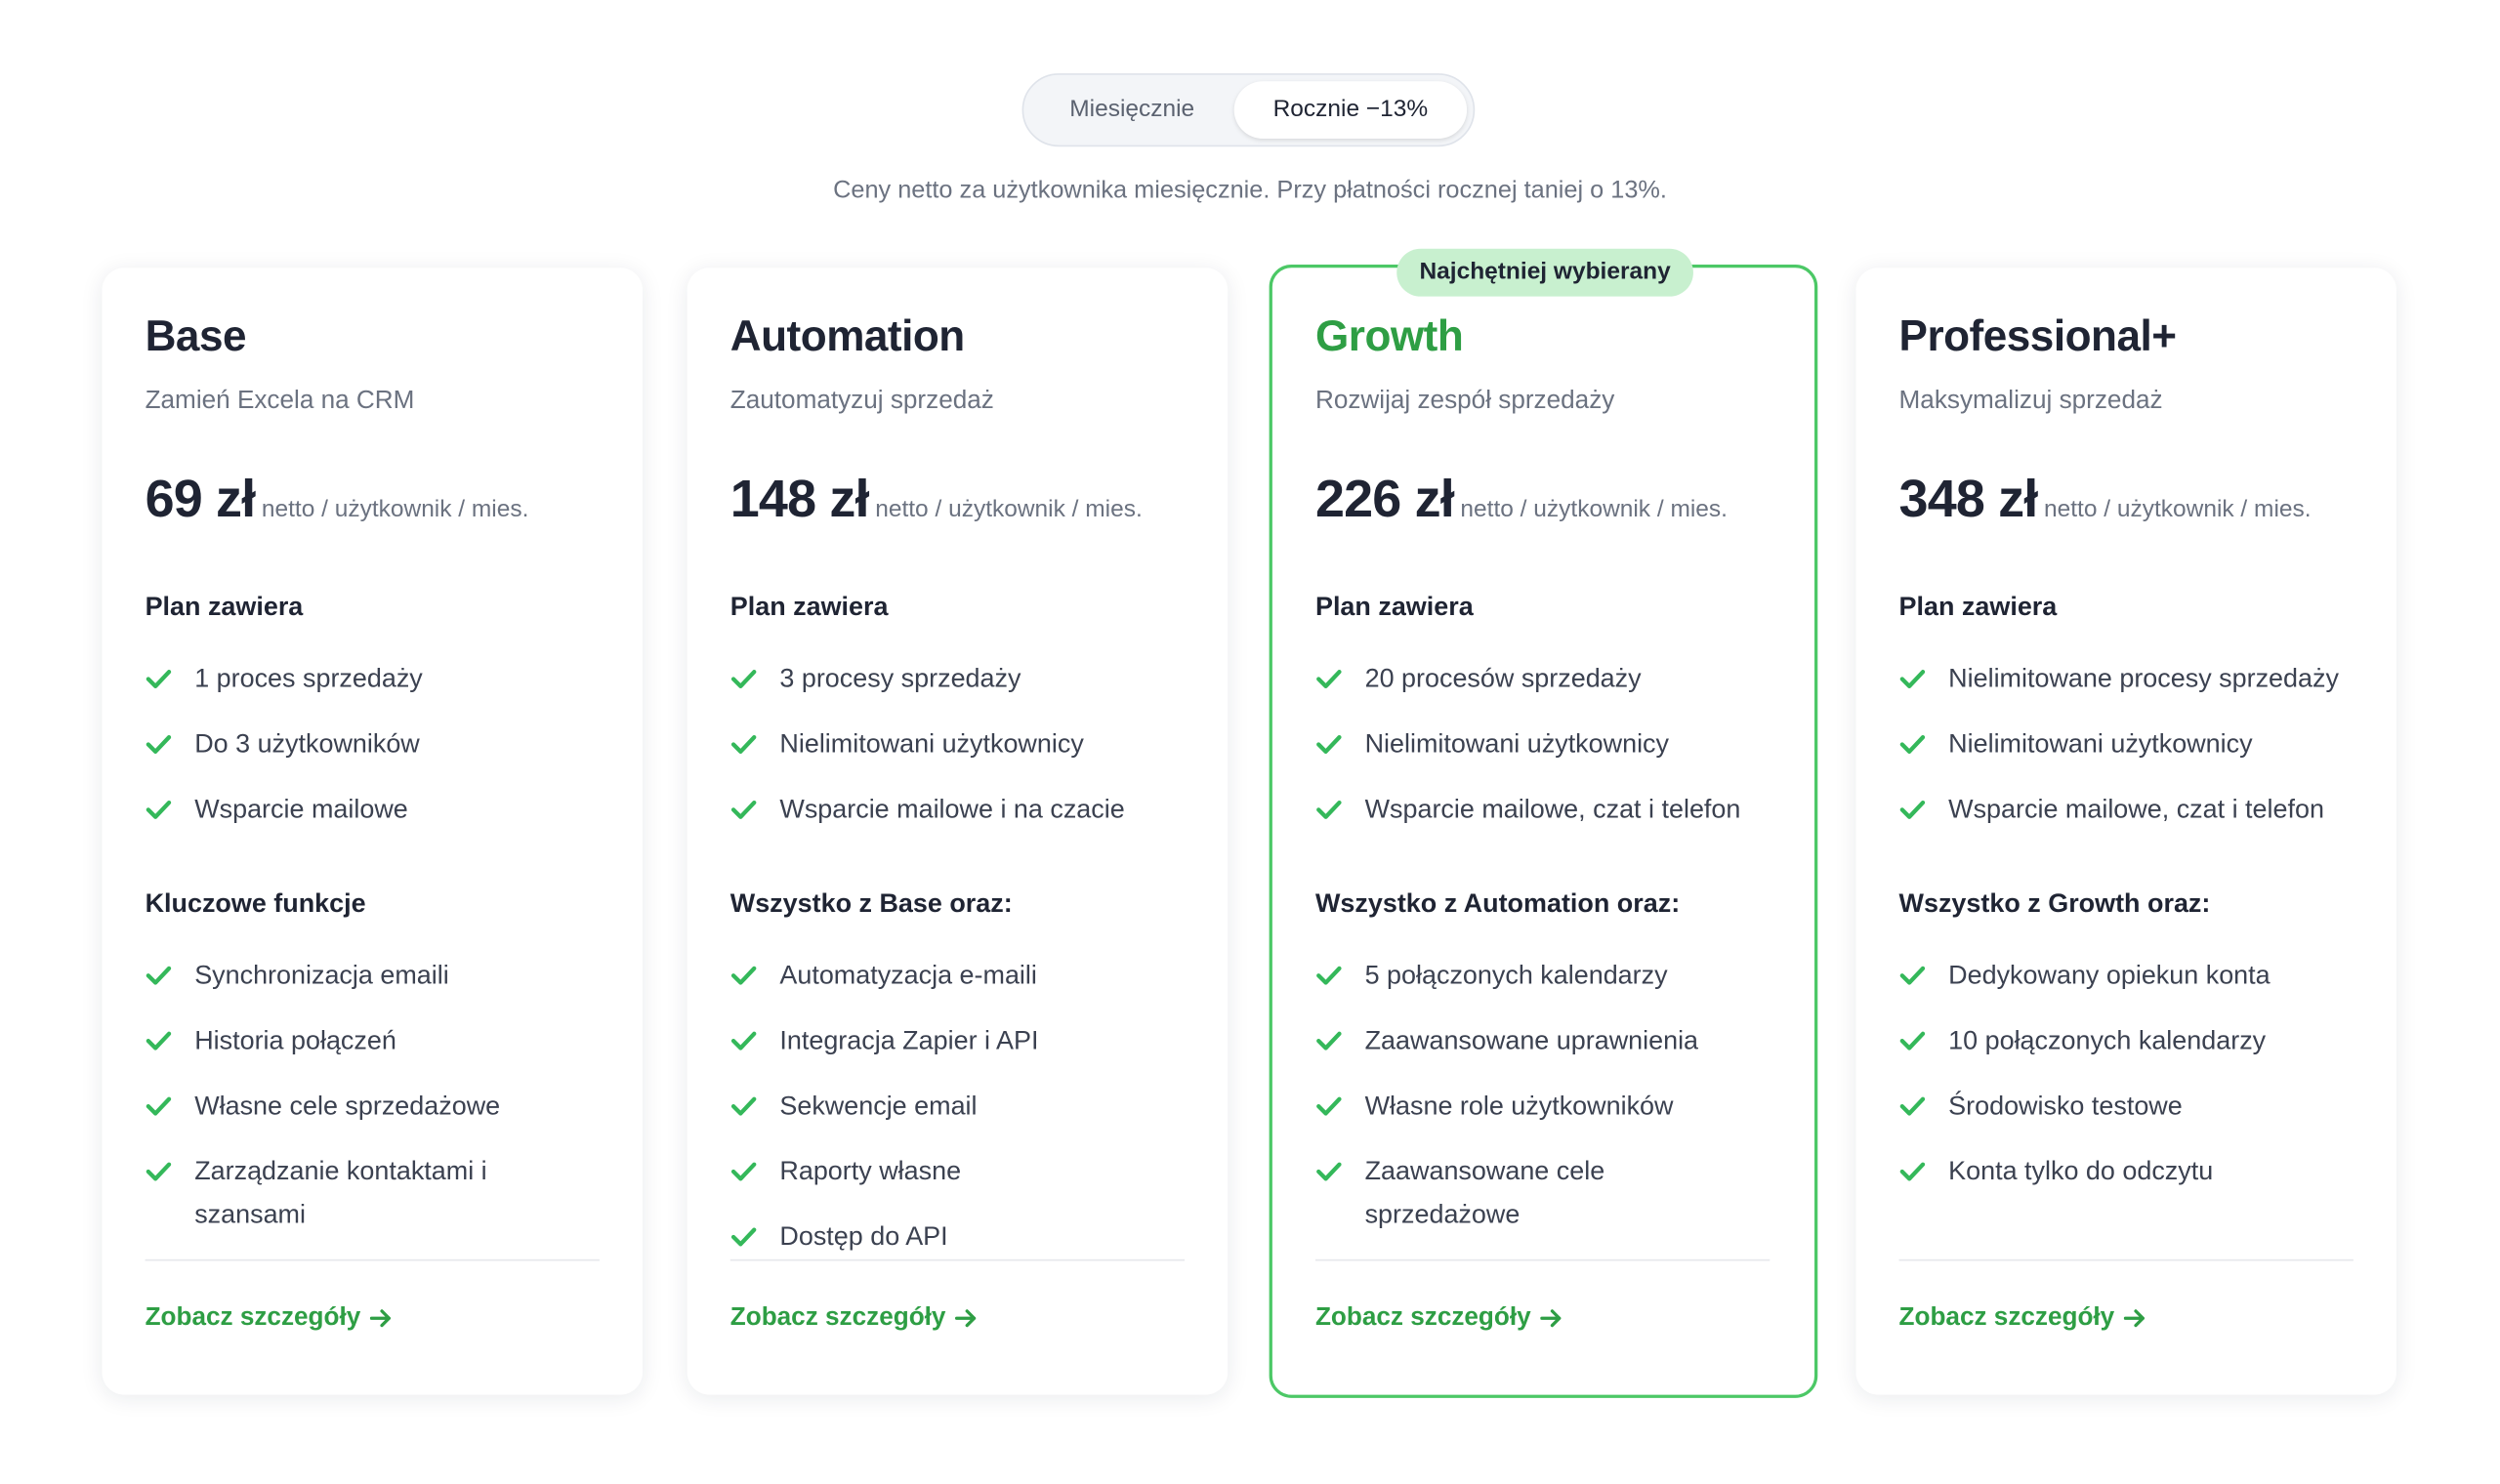  I want to click on feature-item: Synchronizacja emaili, so click(376, 977).